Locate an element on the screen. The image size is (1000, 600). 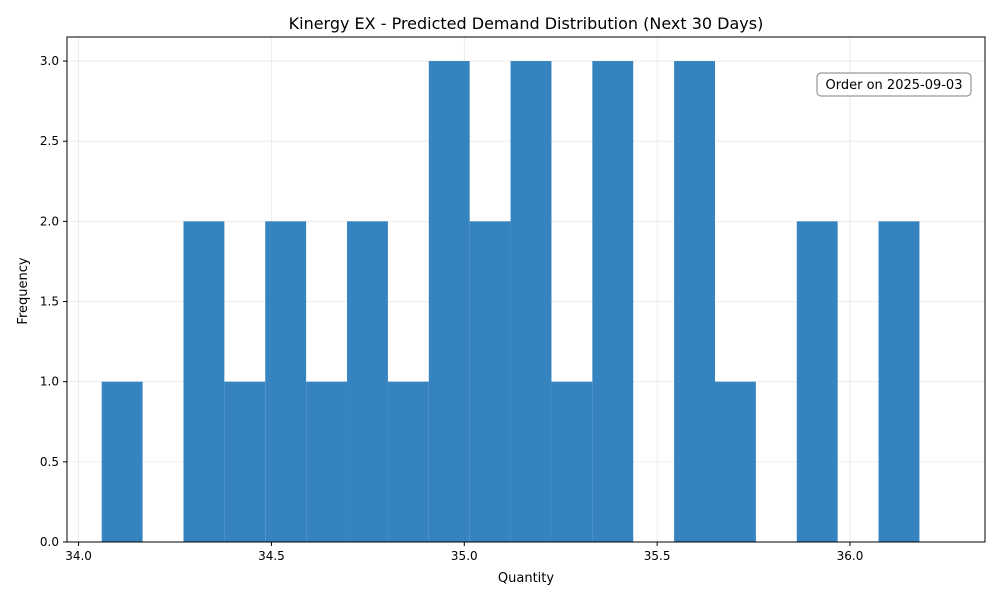
x-tick-label: 35.5 is located at coordinates (657, 556).